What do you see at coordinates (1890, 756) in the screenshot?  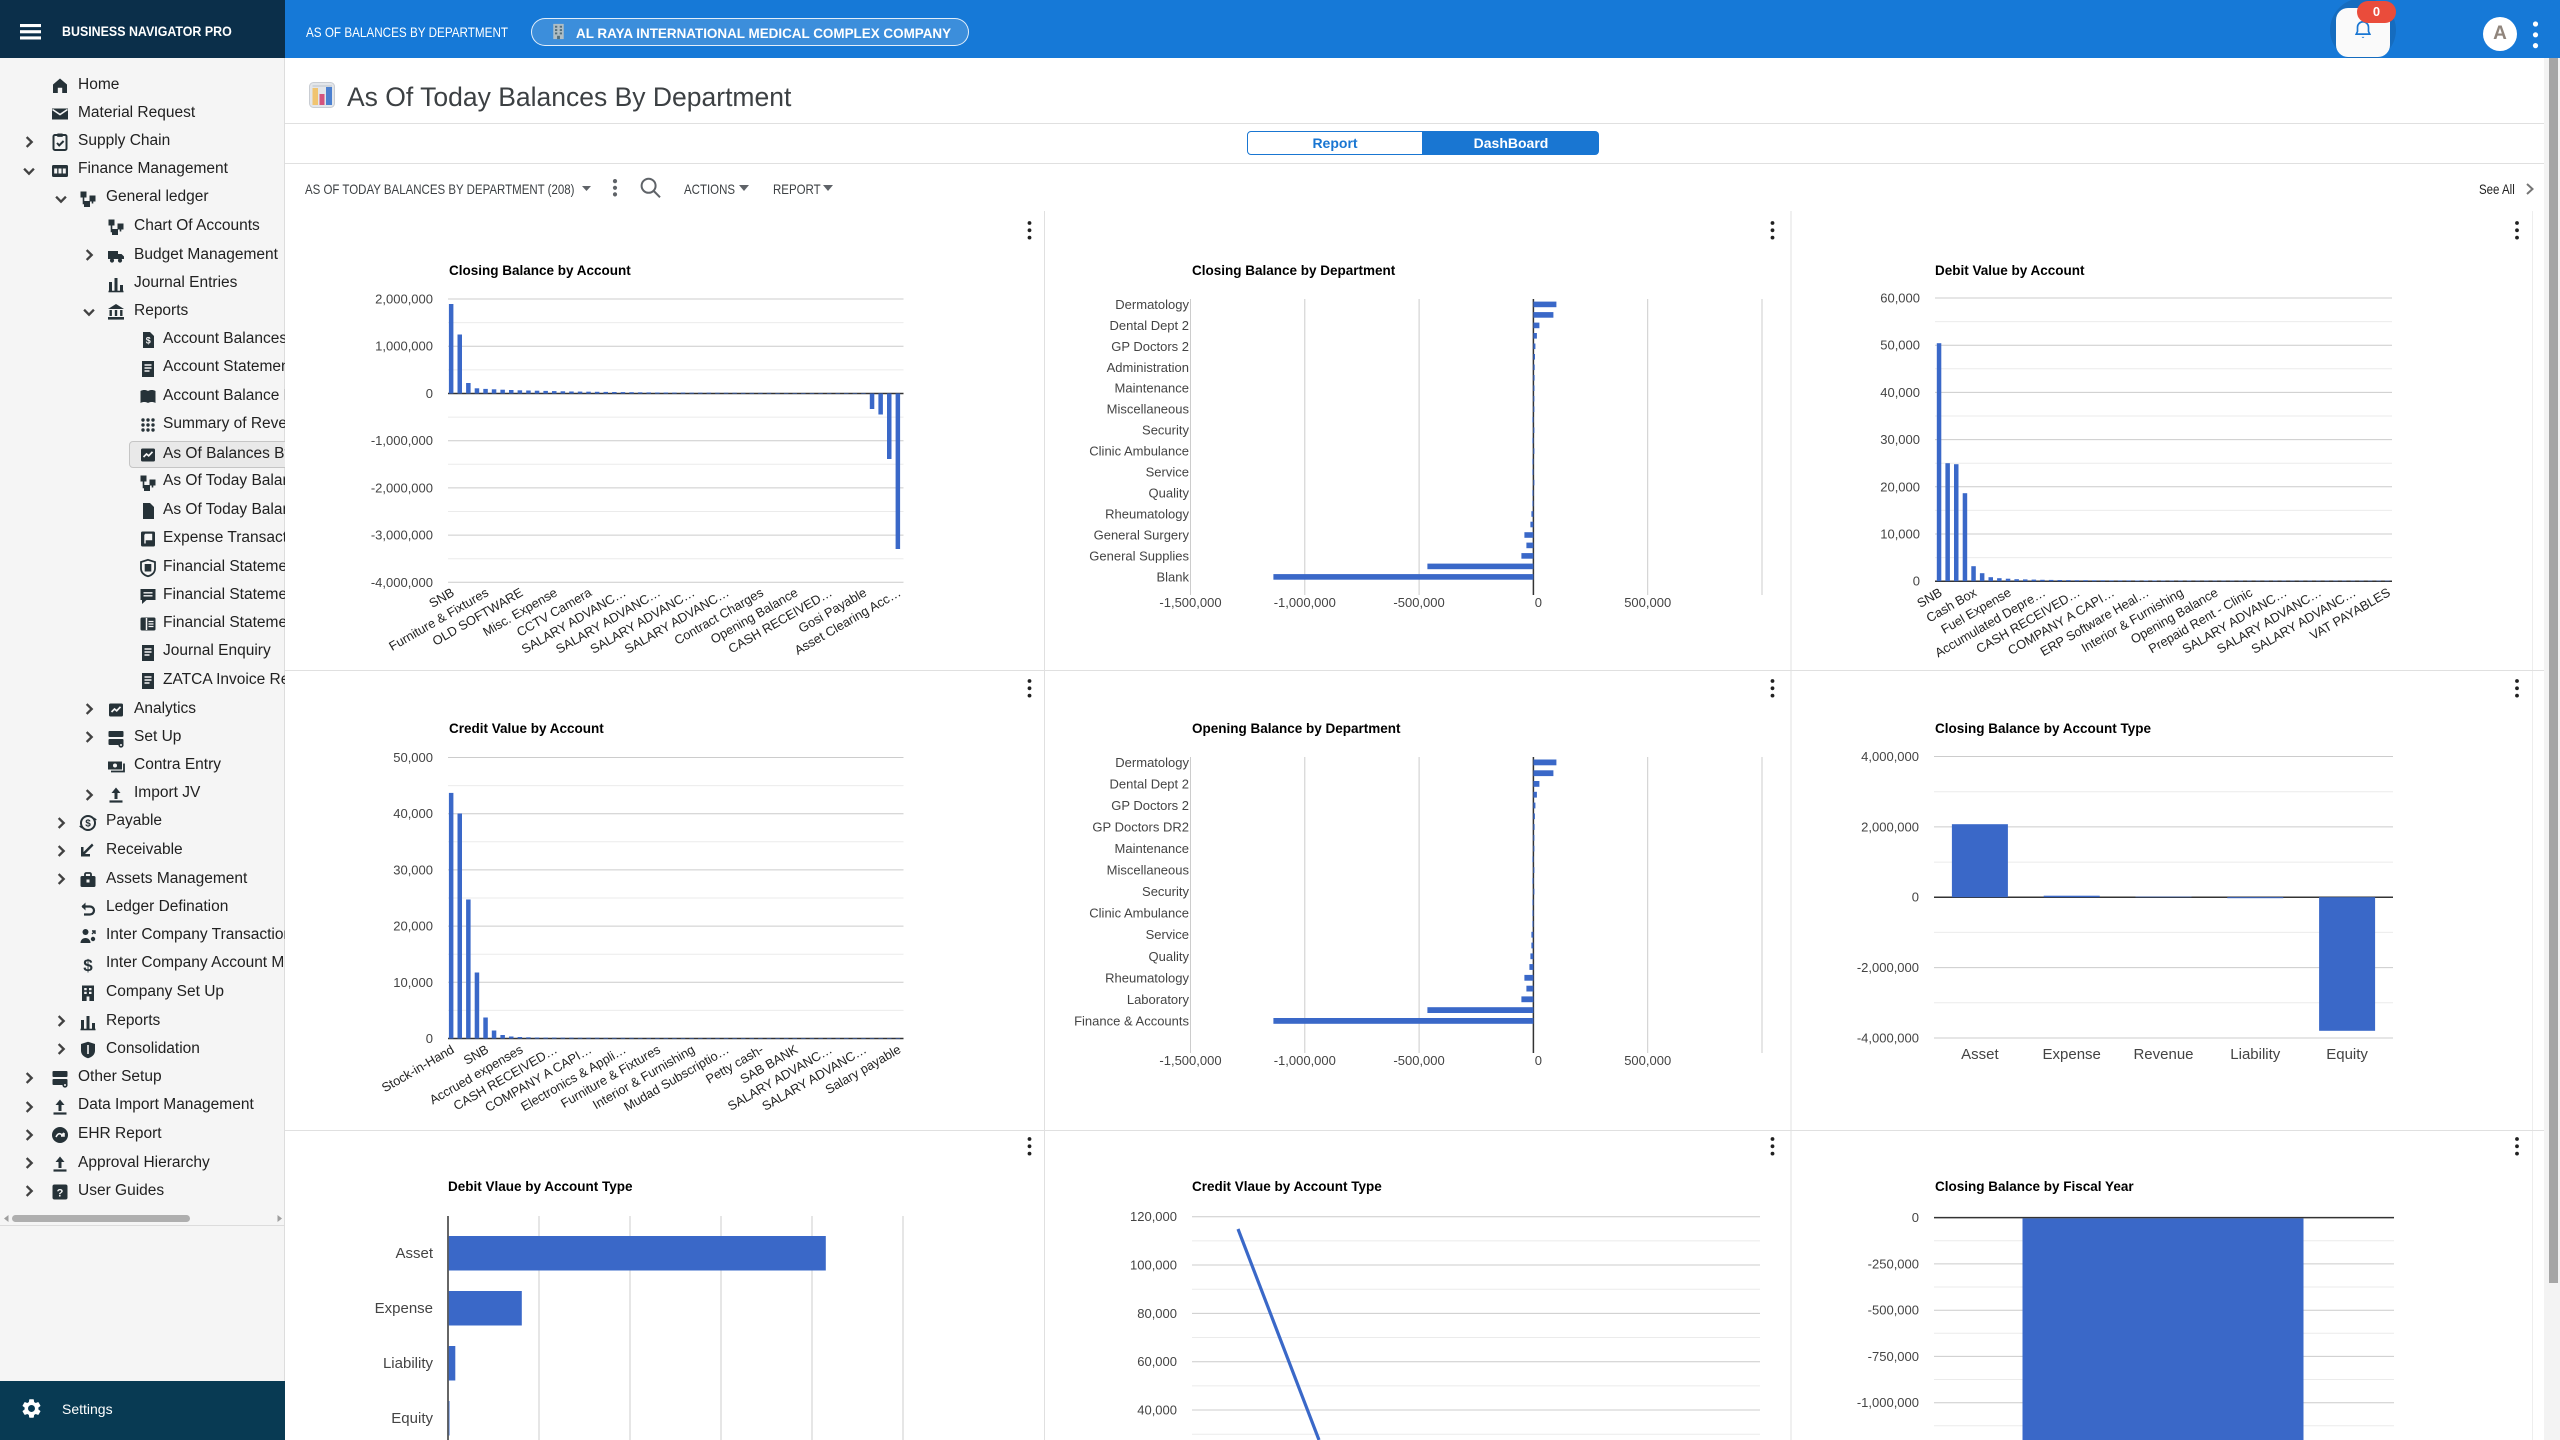 I see `svg-text: 4,000,000` at bounding box center [1890, 756].